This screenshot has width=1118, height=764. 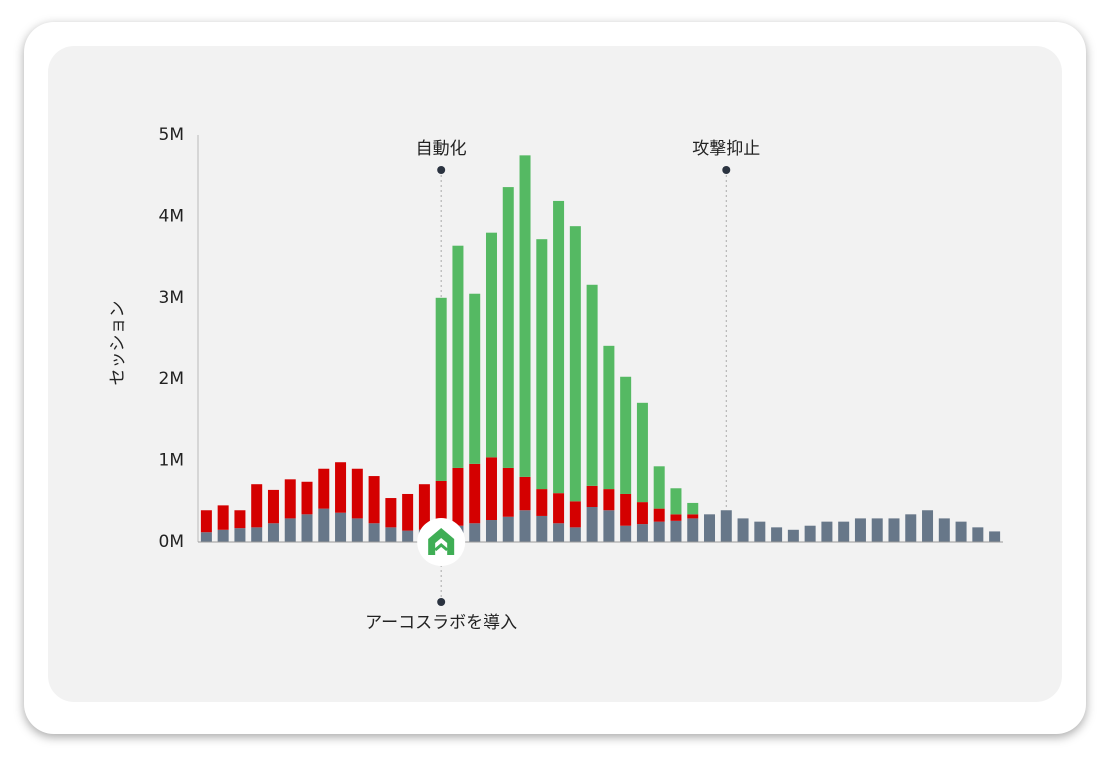 I want to click on y-tick-label: 2M, so click(x=171, y=379).